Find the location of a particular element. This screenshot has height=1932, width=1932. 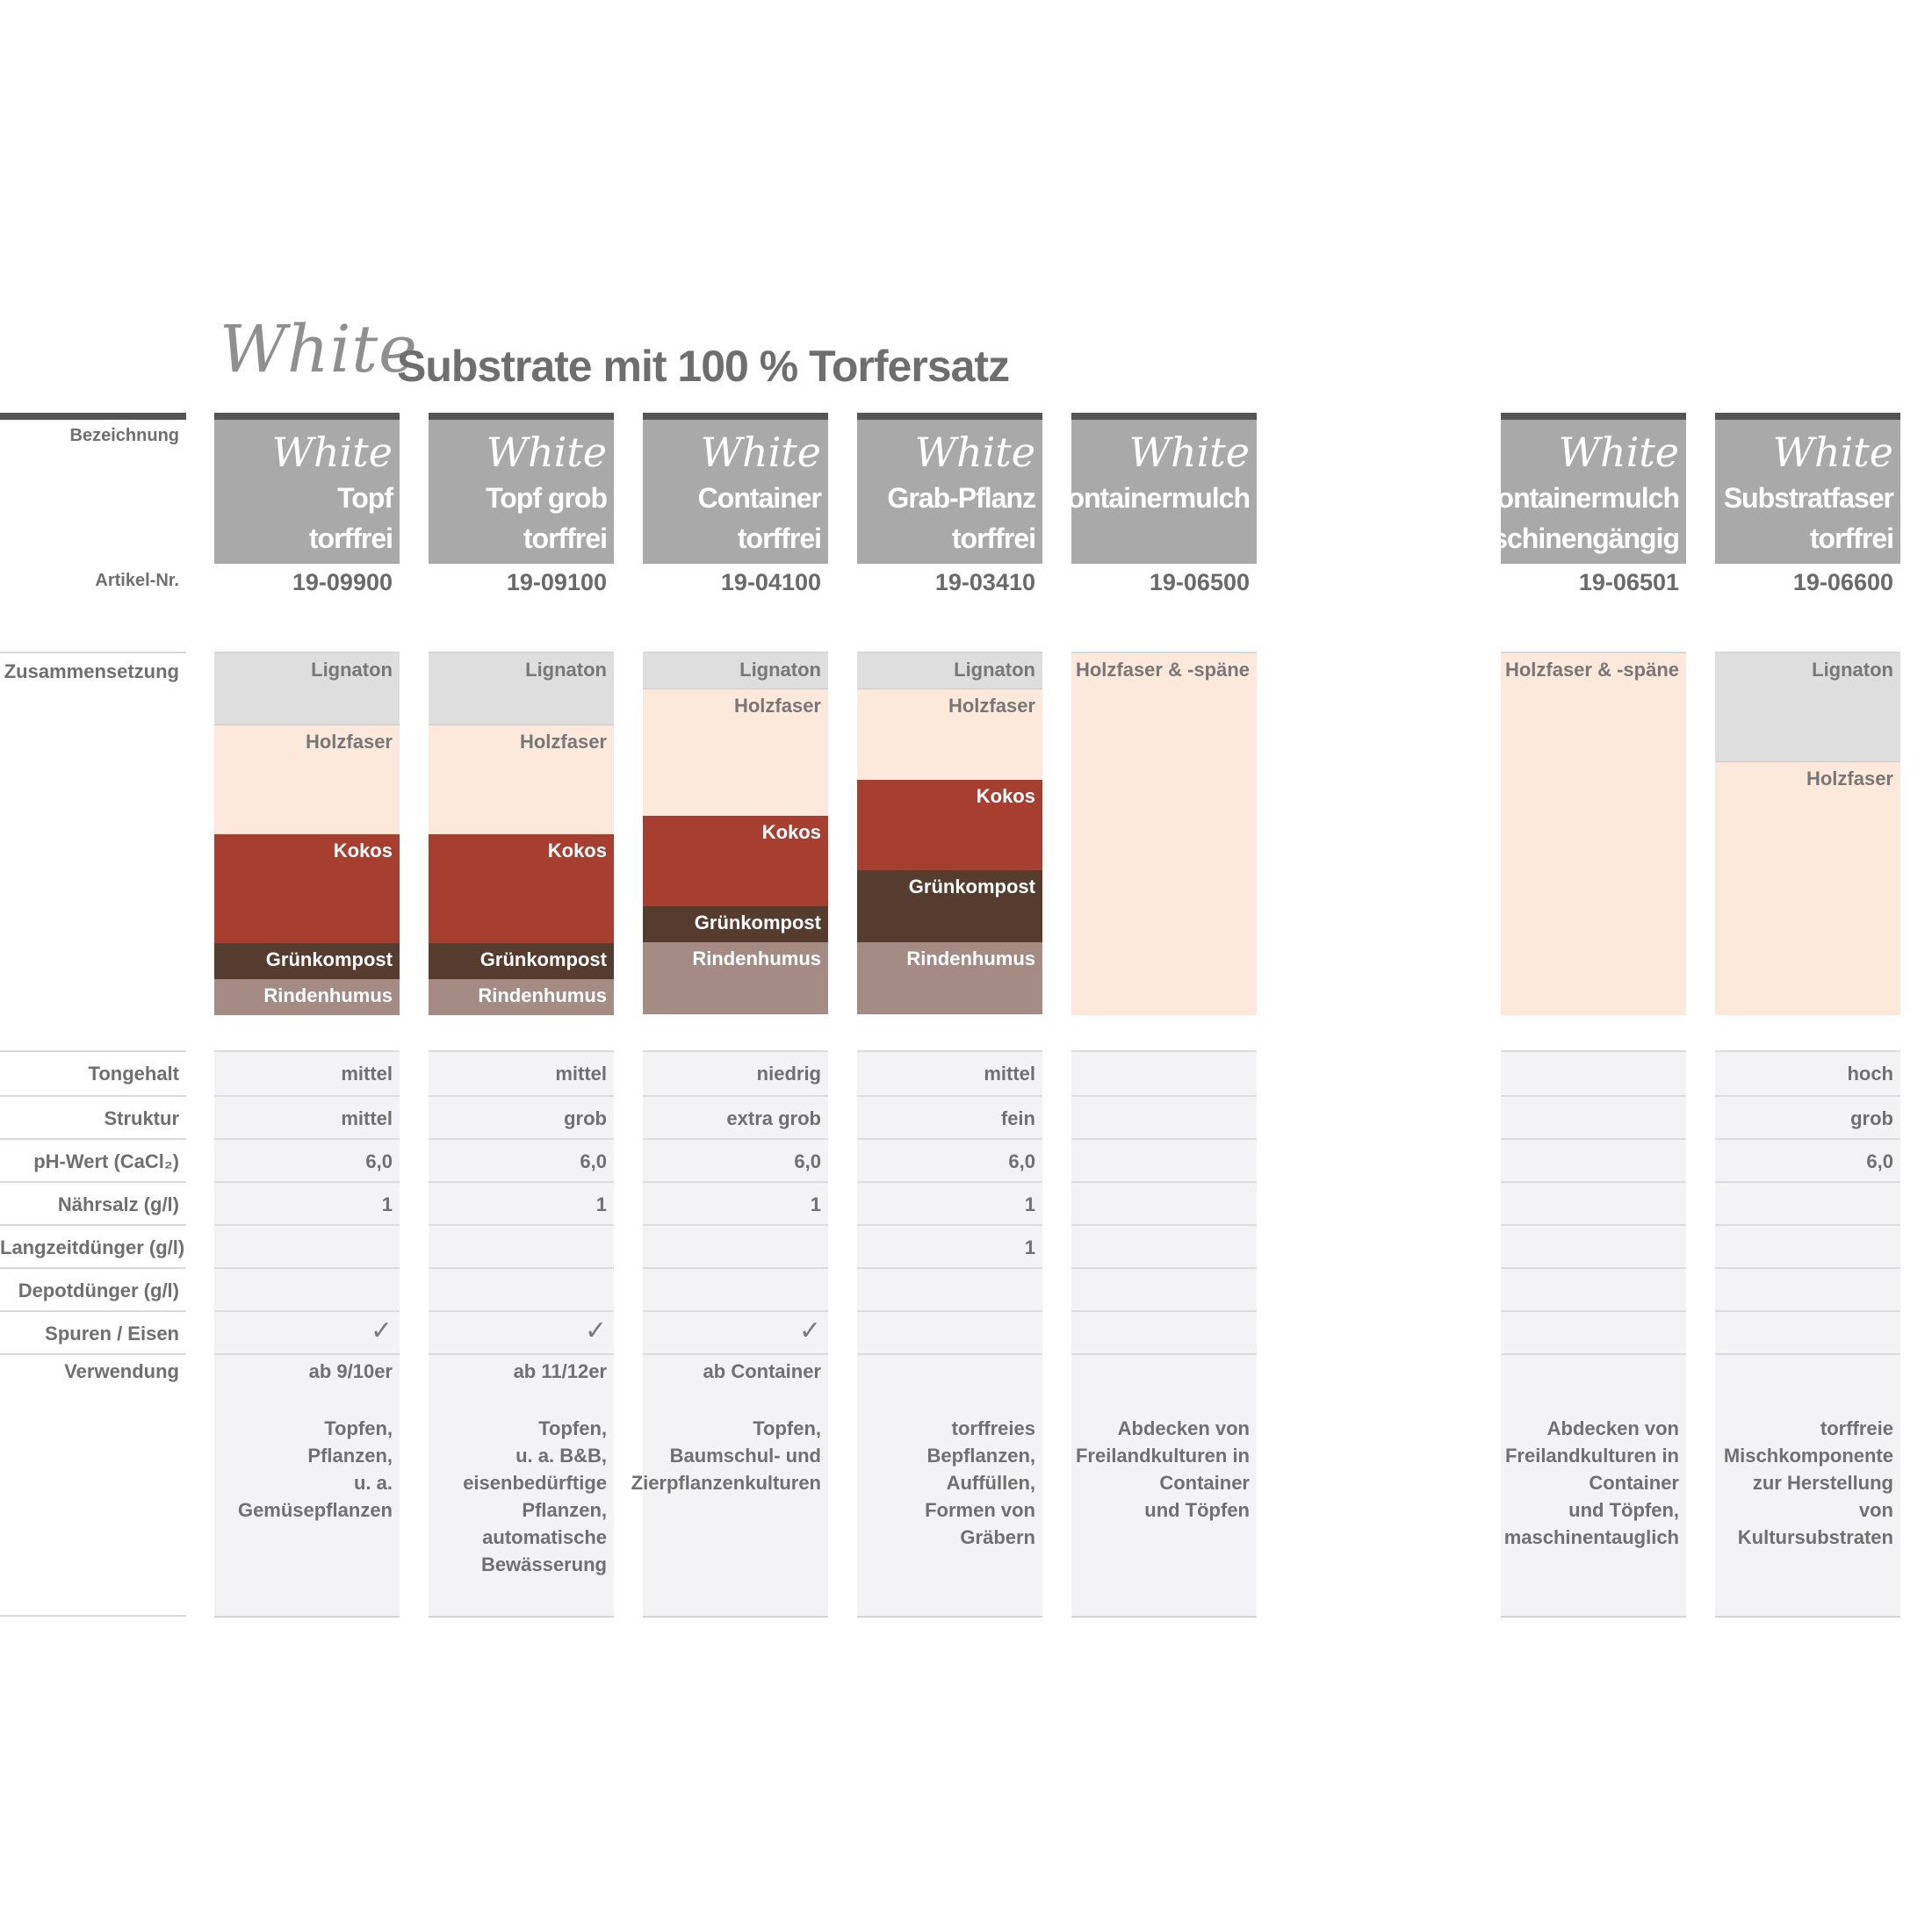

property-trace is located at coordinates (949, 1332).